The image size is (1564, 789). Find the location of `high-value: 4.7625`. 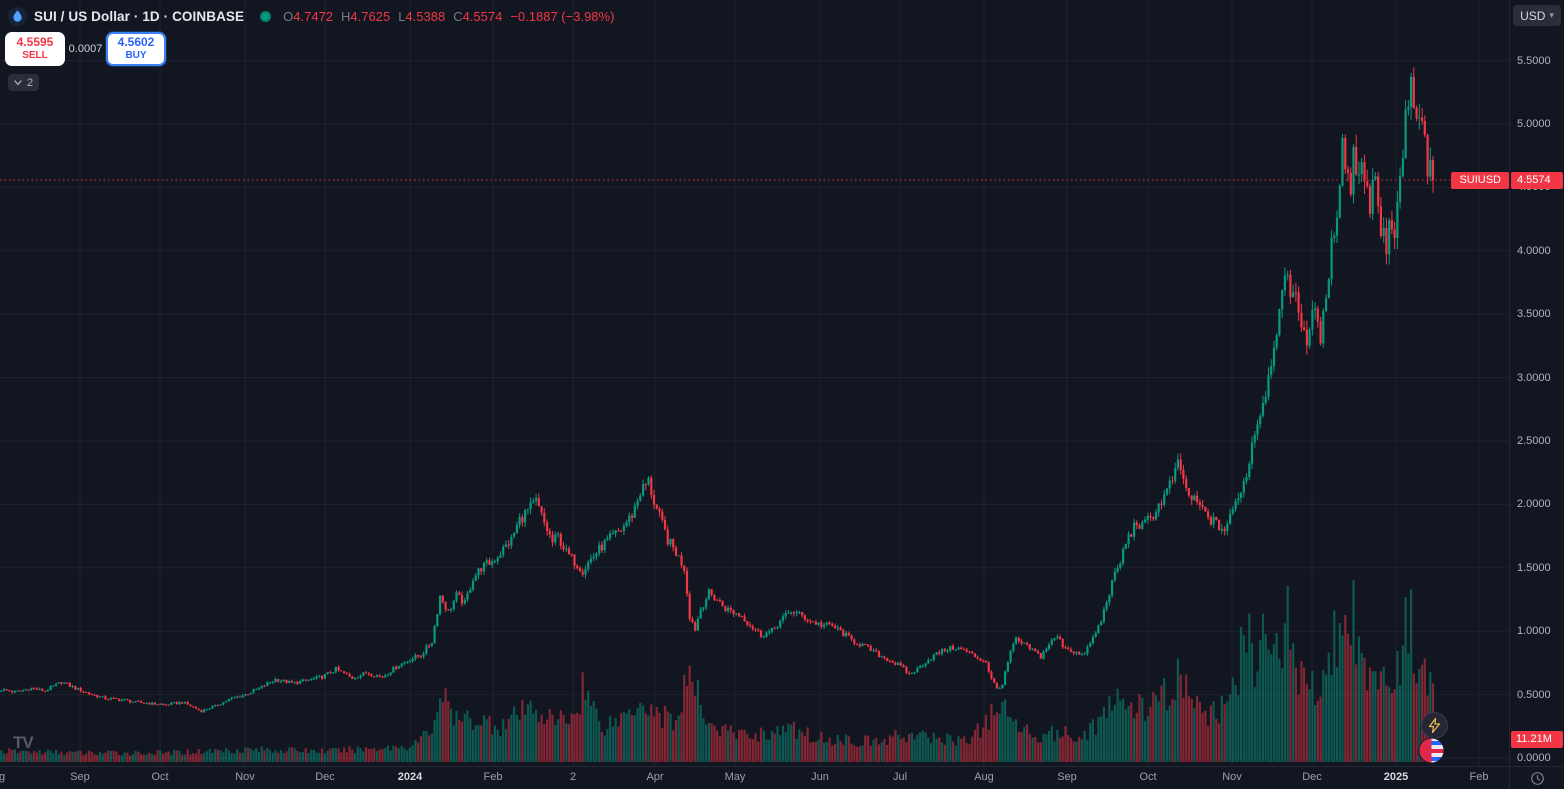

high-value: 4.7625 is located at coordinates (370, 16).